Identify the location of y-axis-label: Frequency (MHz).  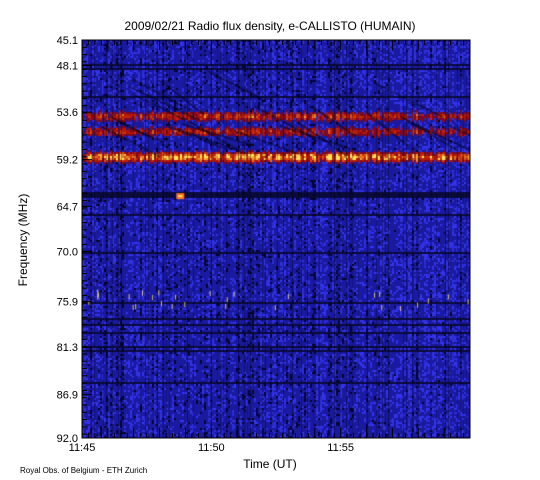
(23, 240).